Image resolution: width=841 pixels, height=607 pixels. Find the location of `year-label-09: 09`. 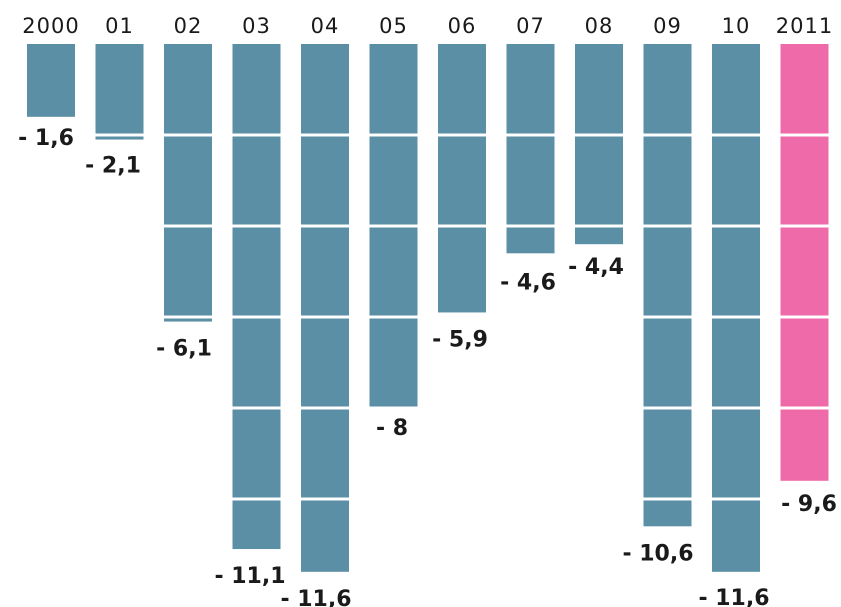

year-label-09: 09 is located at coordinates (667, 26).